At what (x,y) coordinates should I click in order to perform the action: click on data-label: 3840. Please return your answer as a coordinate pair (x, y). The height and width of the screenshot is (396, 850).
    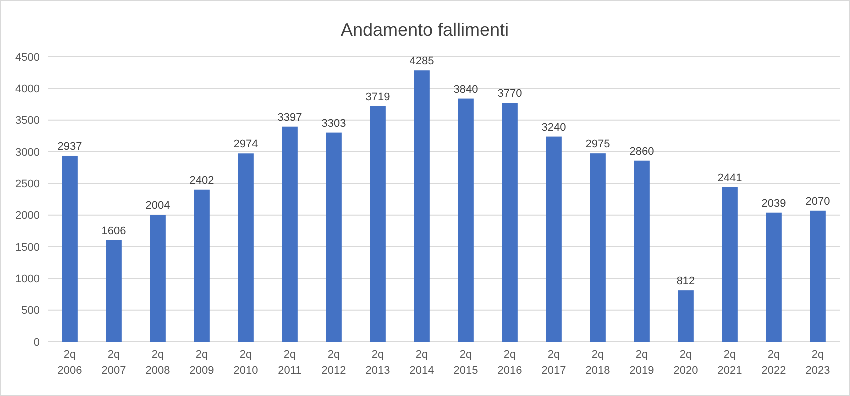
    Looking at the image, I should click on (466, 90).